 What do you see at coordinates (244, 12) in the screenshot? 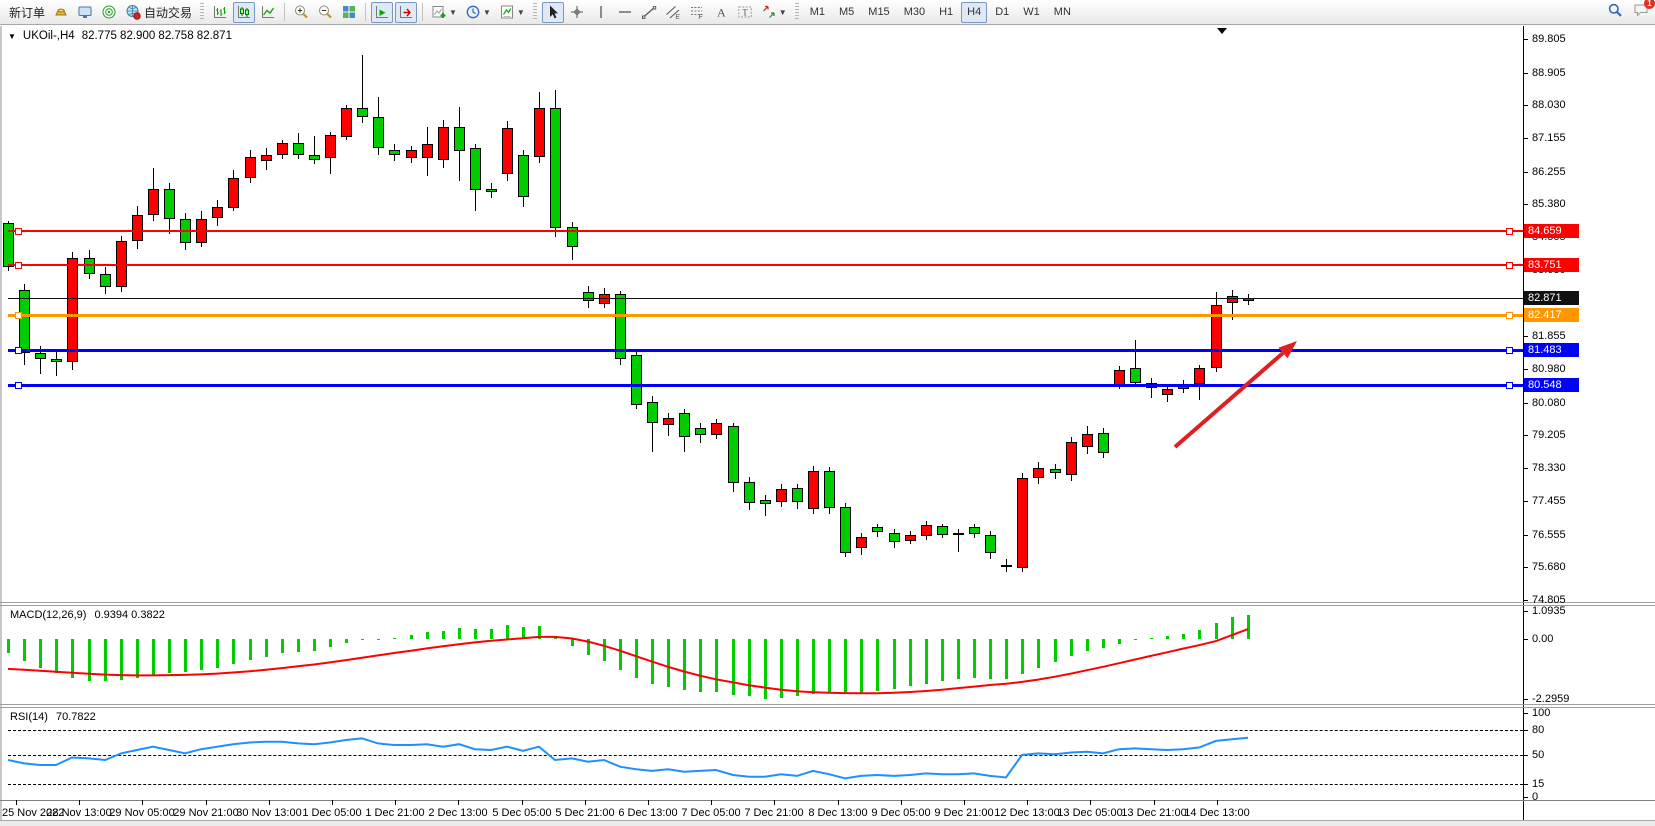
I see `candle-chart-icon` at bounding box center [244, 12].